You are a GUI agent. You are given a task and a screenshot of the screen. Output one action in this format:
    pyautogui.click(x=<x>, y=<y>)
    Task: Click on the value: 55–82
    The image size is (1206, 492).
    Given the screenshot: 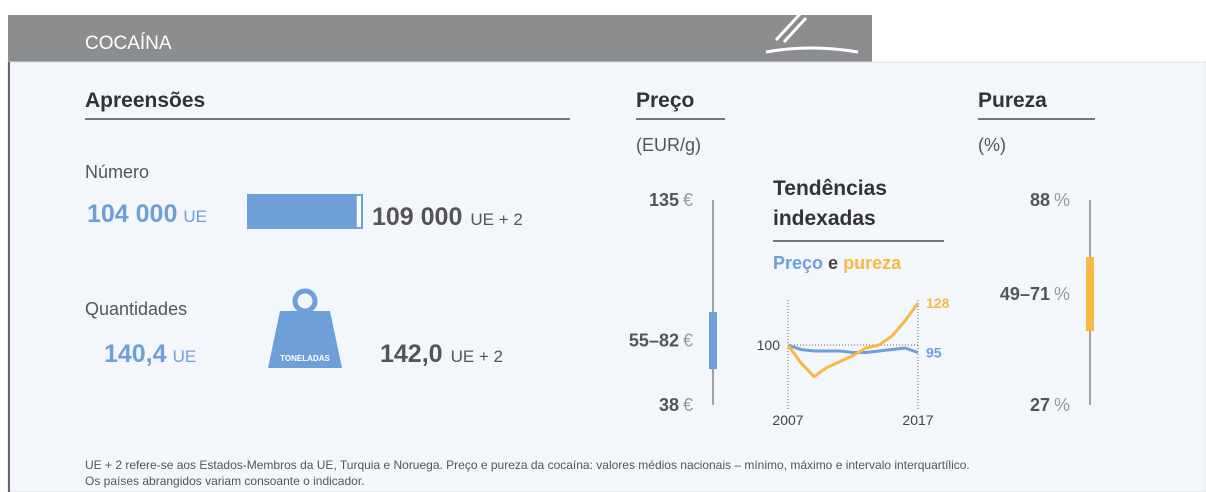 What is the action you would take?
    pyautogui.click(x=654, y=341)
    